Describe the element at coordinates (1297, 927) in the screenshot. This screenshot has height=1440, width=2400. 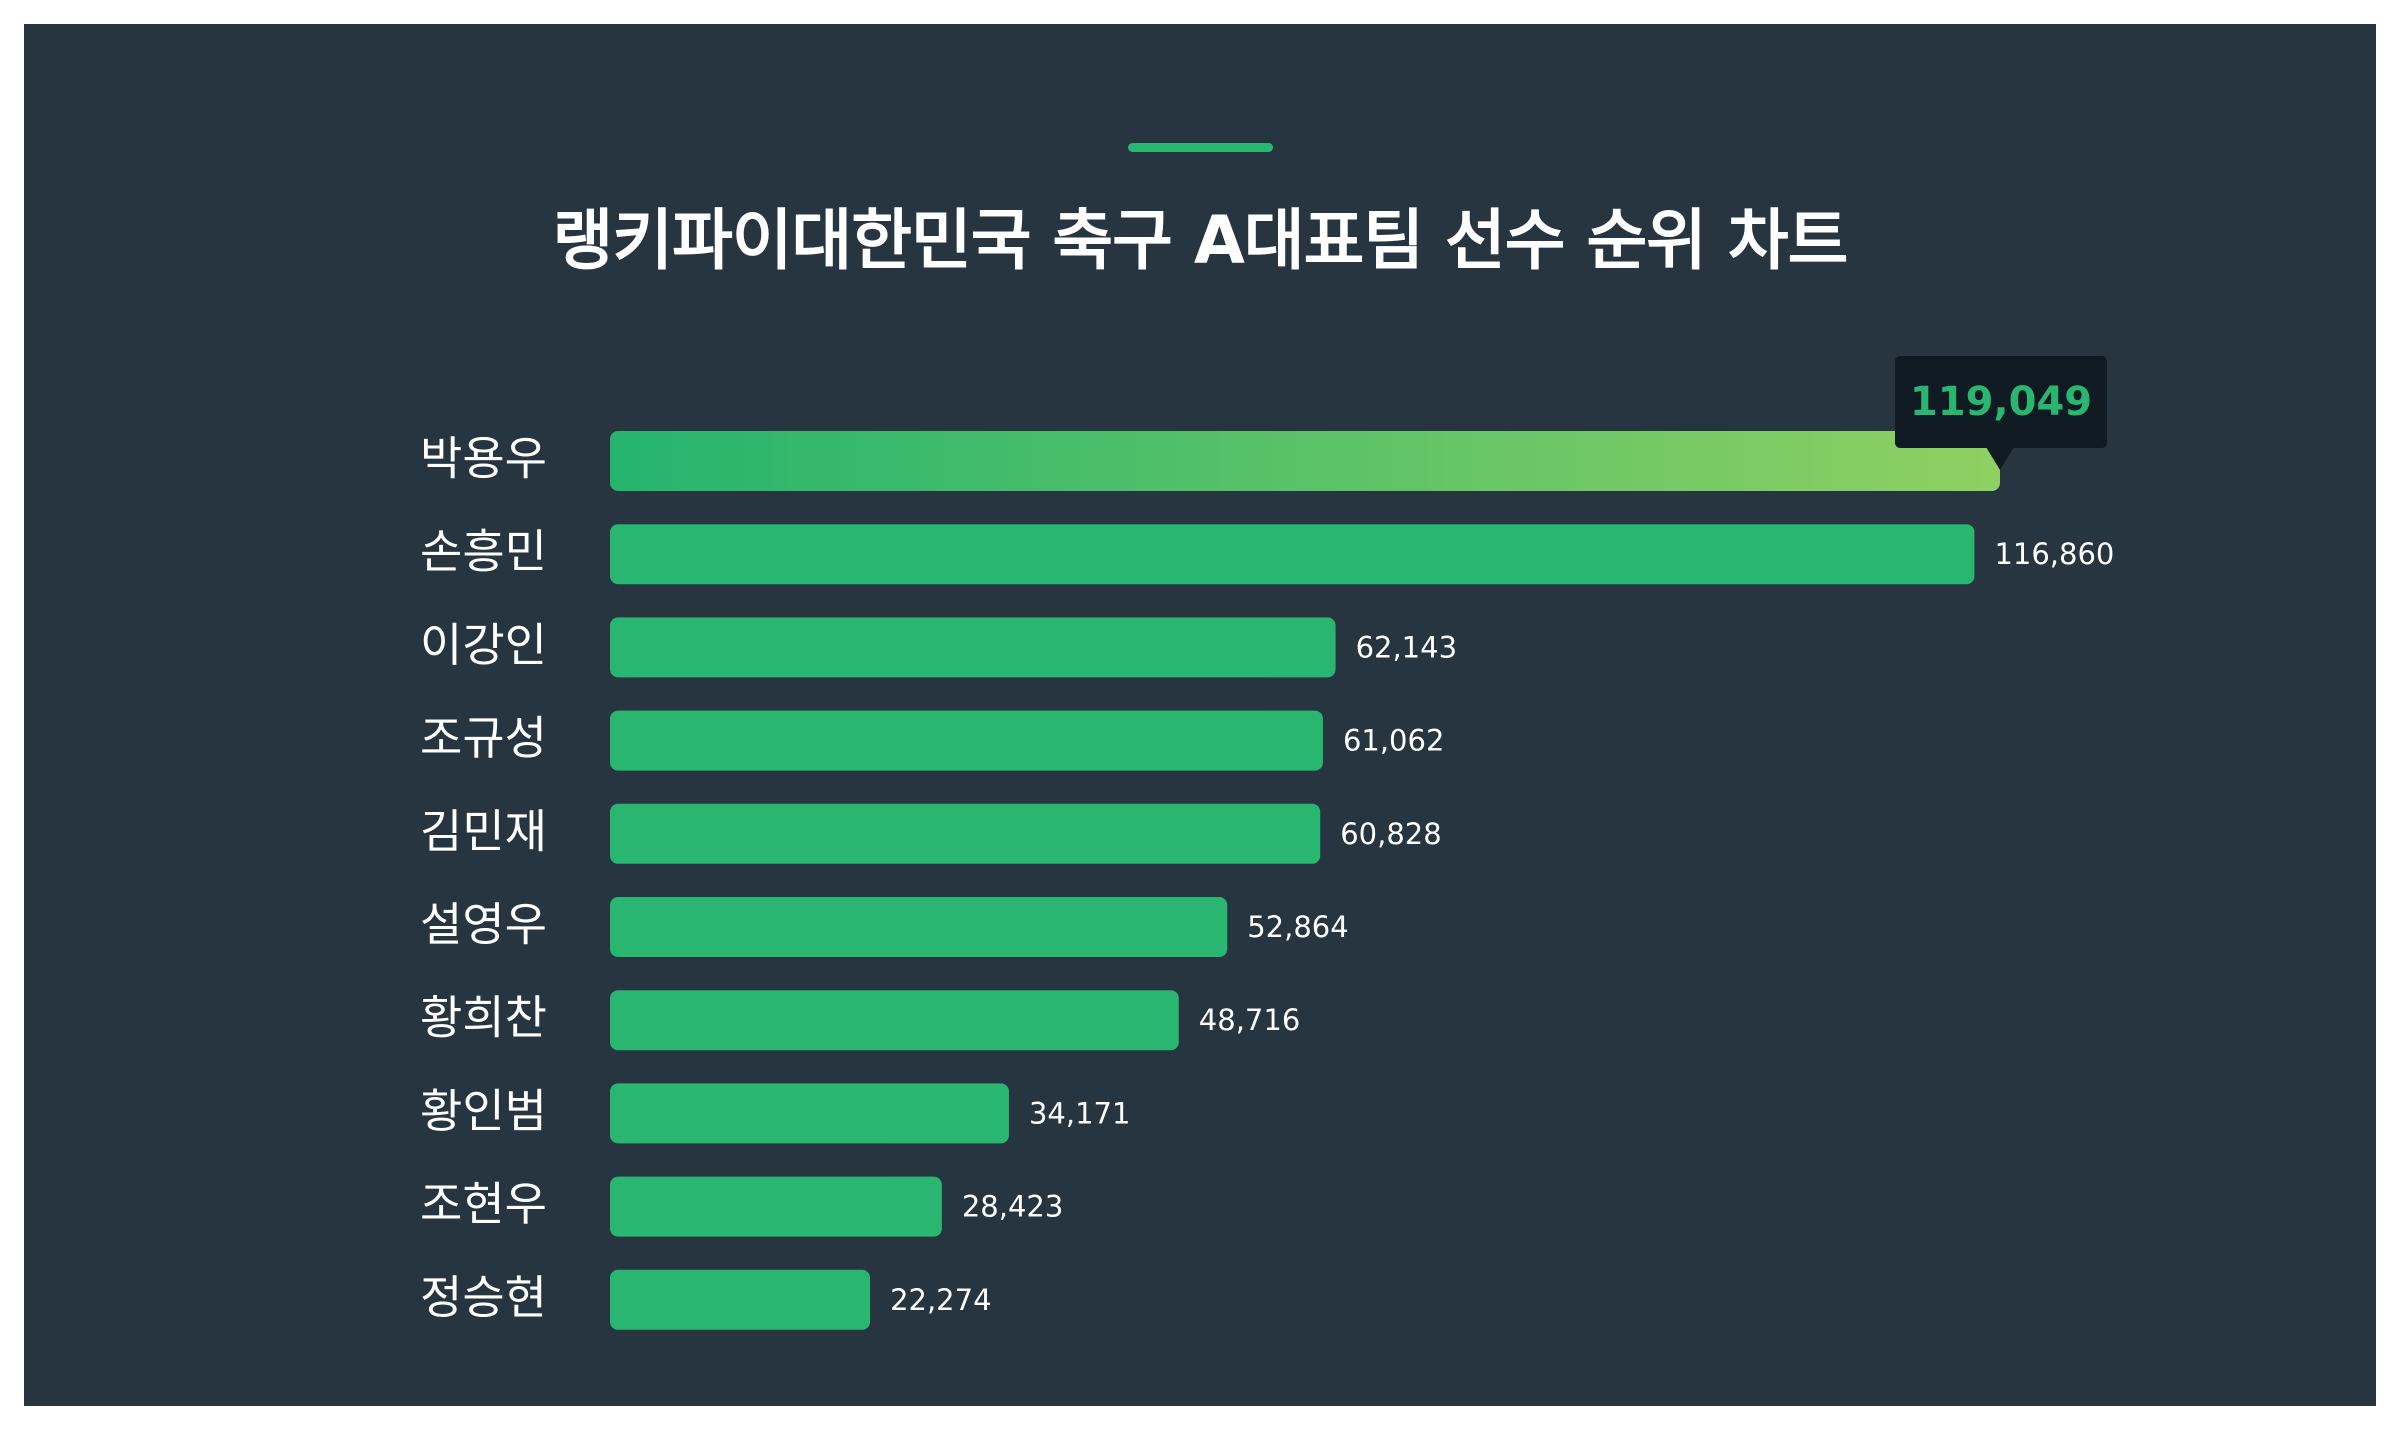
I see `value-label: 52,864` at that location.